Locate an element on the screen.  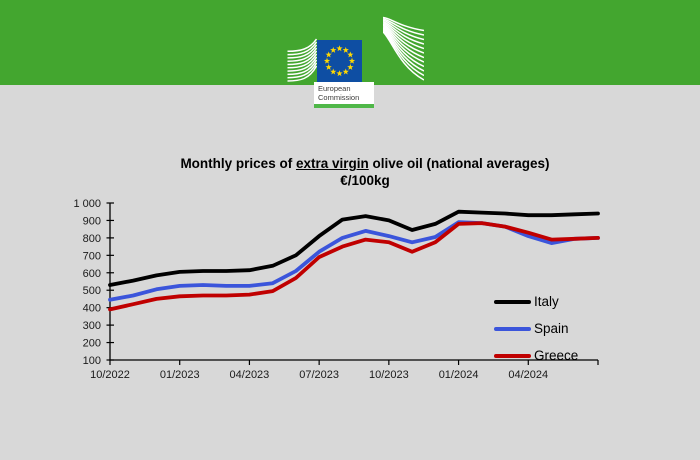
y-tick-label: 800 is located at coordinates (92, 239).